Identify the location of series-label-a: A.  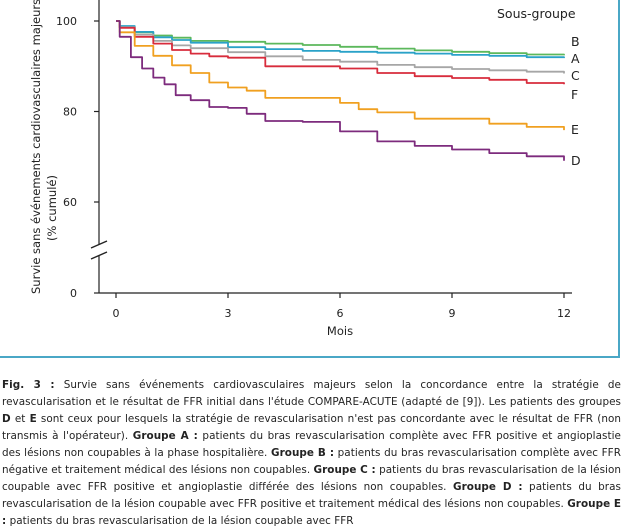
(575, 58).